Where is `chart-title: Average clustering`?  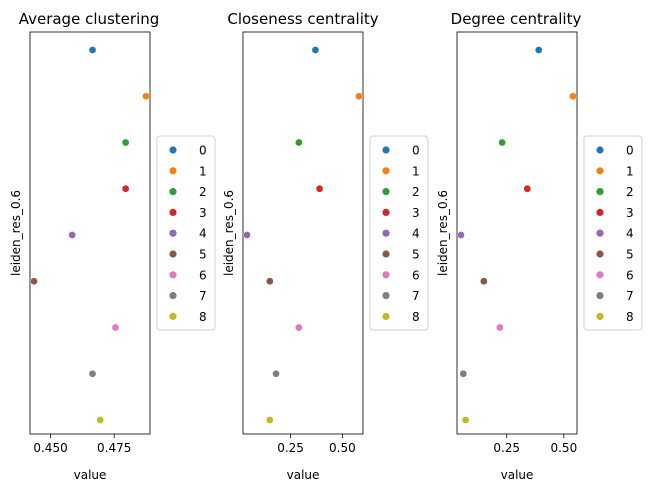 chart-title: Average clustering is located at coordinates (89, 19).